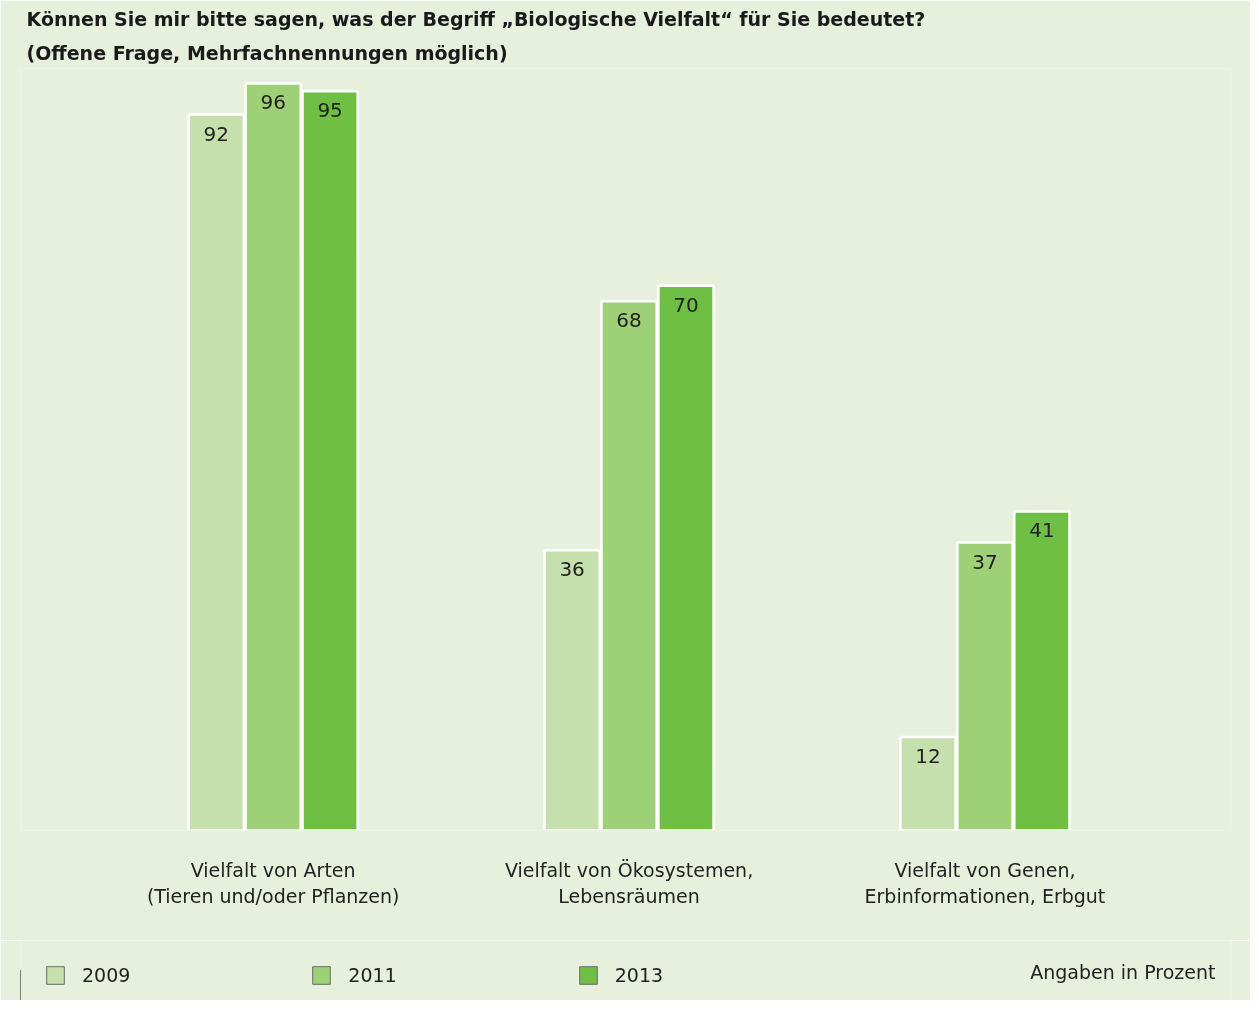  What do you see at coordinates (330, 110) in the screenshot?
I see `data-label: 95` at bounding box center [330, 110].